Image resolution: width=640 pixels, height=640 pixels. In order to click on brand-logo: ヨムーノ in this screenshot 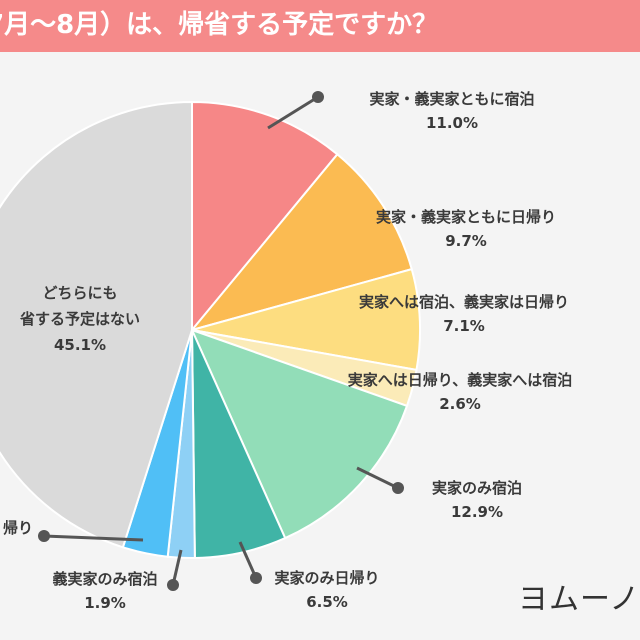, I will do `click(579, 599)`.